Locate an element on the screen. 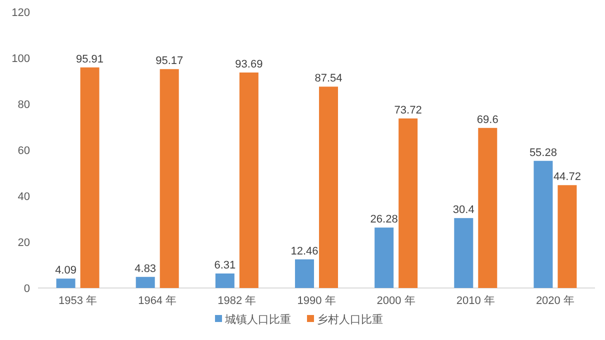 Image resolution: width=605 pixels, height=340 pixels. data-label: 44.72 is located at coordinates (567, 177).